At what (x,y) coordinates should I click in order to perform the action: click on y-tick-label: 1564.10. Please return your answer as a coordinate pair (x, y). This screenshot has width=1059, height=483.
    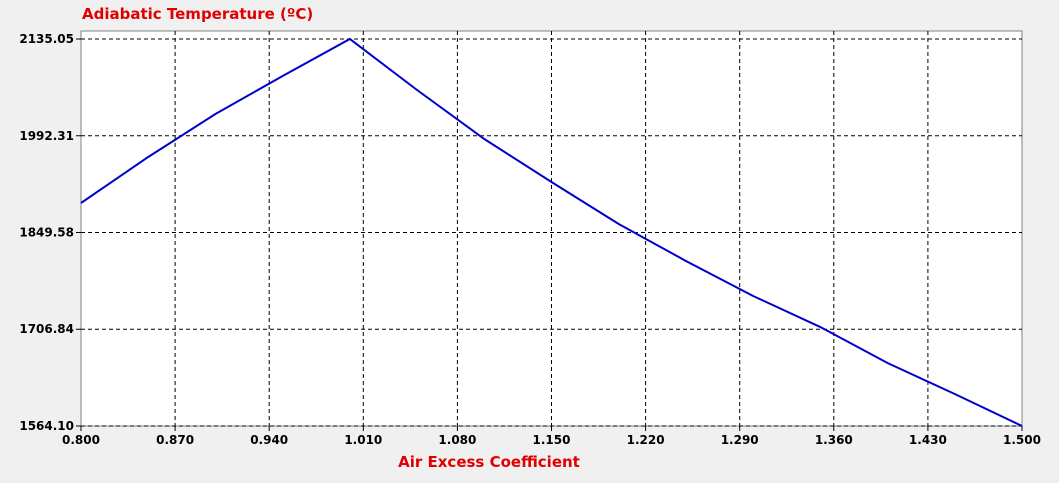
    Looking at the image, I should click on (46, 426).